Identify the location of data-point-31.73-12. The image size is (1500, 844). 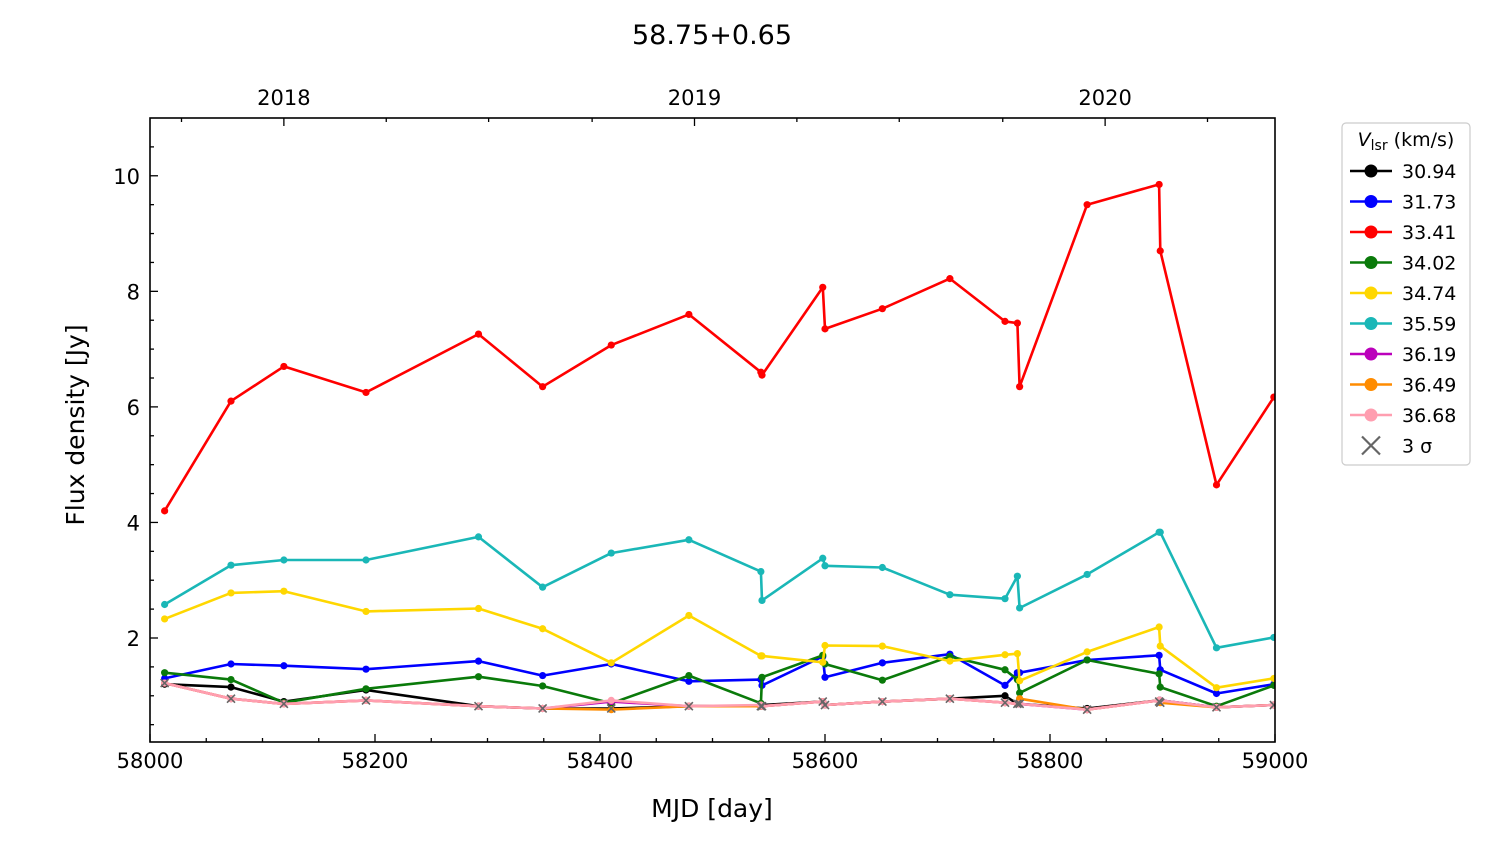
(882, 663).